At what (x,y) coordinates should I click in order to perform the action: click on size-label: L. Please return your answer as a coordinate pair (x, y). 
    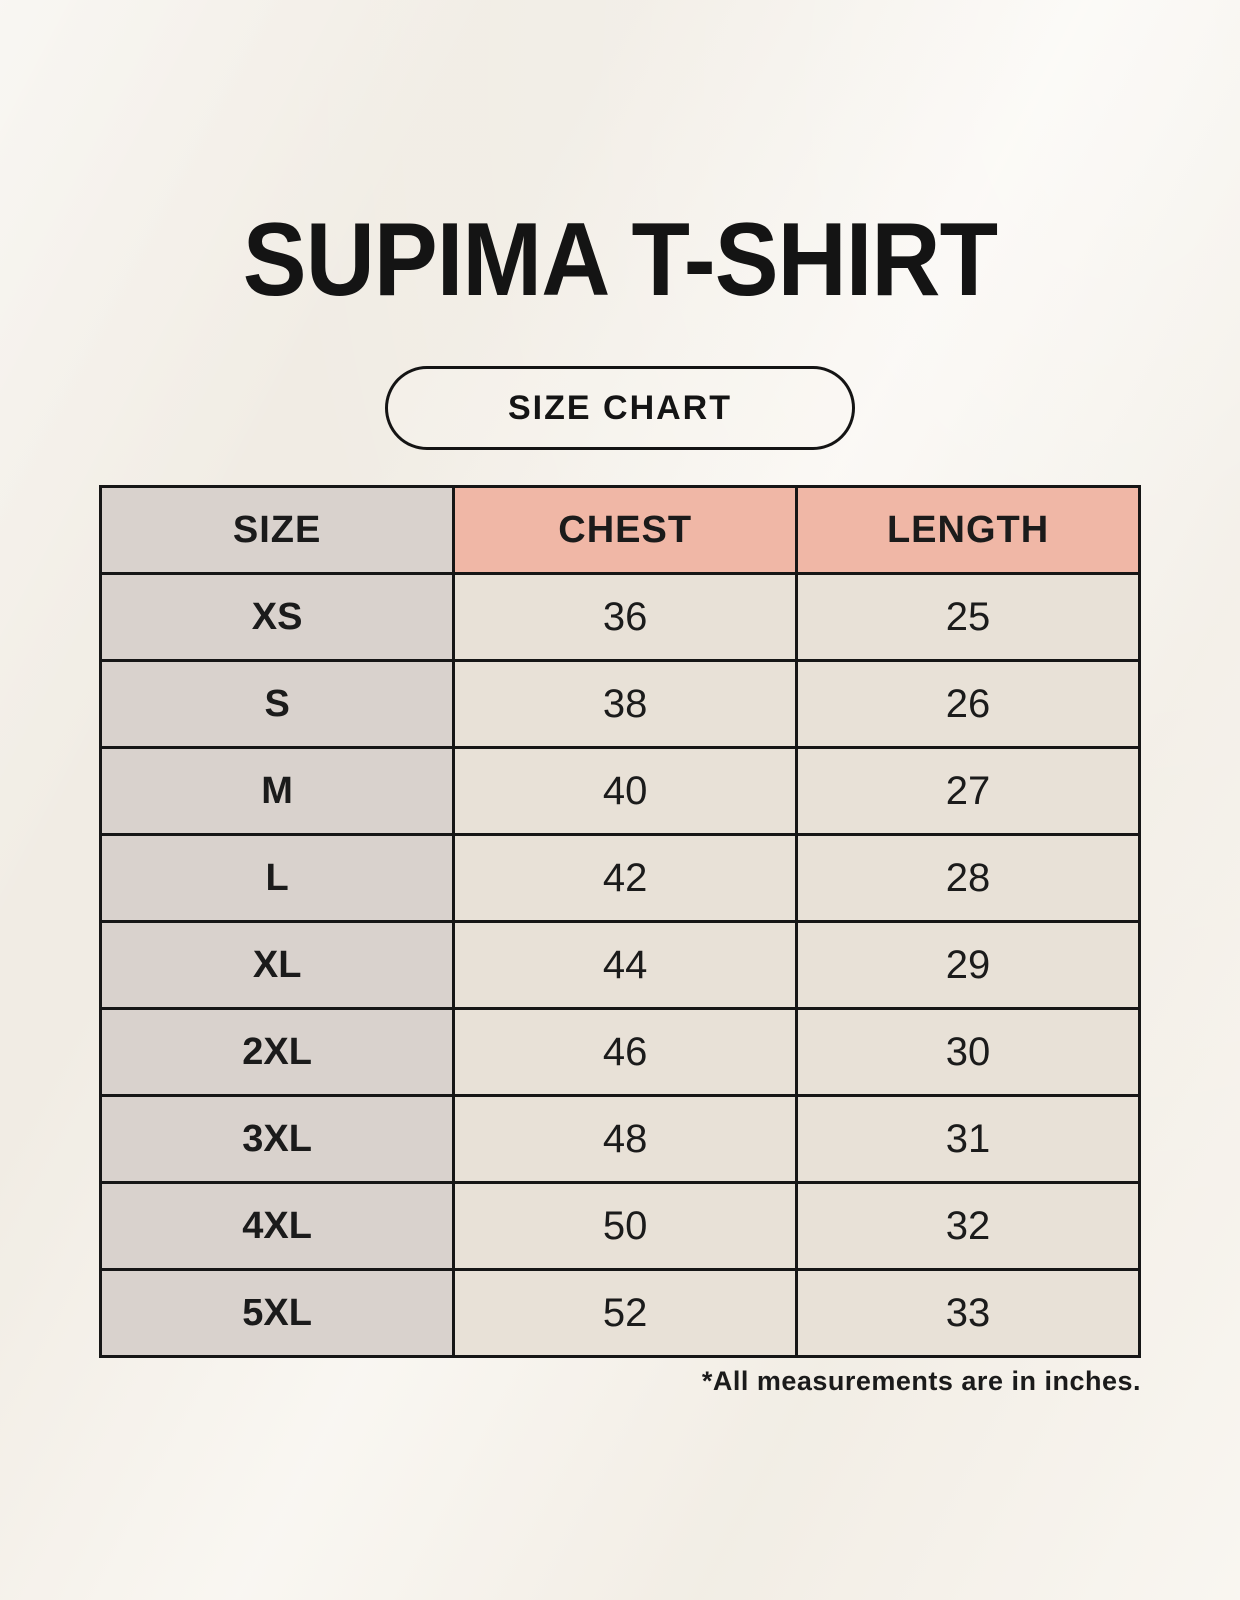
    Looking at the image, I should click on (277, 878).